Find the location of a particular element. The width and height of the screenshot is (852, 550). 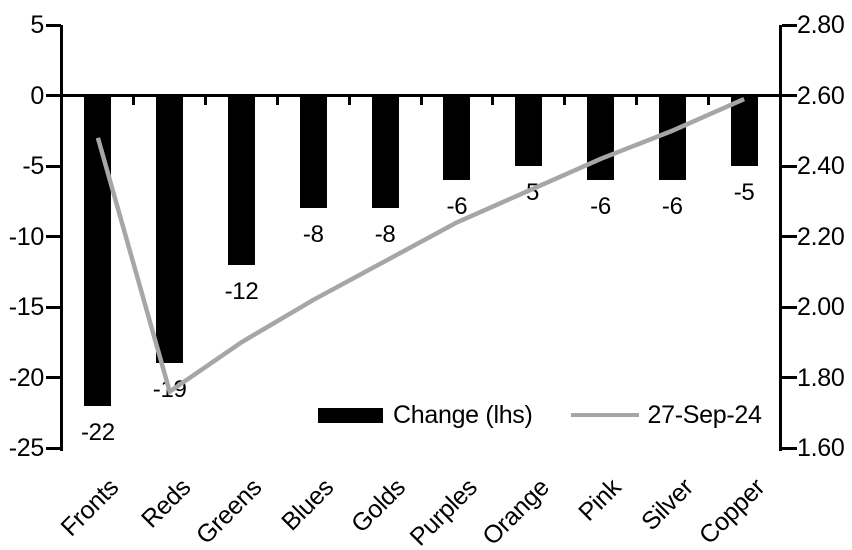

bar-pink is located at coordinates (600, 139).